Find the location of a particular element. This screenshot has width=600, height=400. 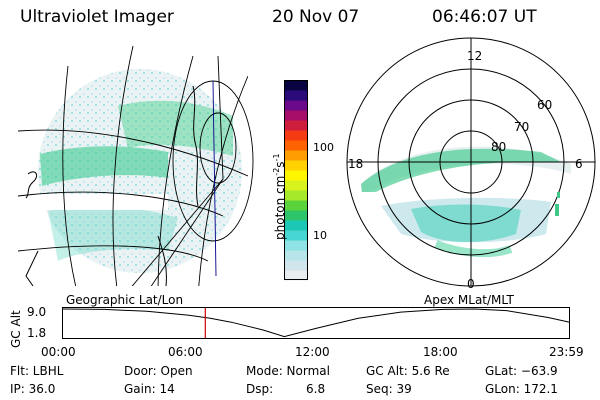

dayside-gap is located at coordinates (93, 202).